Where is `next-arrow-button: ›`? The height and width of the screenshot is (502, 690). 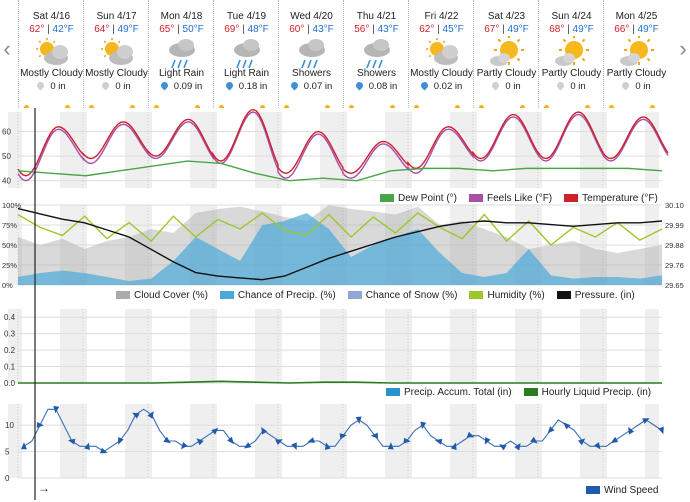 next-arrow-button: › is located at coordinates (683, 48).